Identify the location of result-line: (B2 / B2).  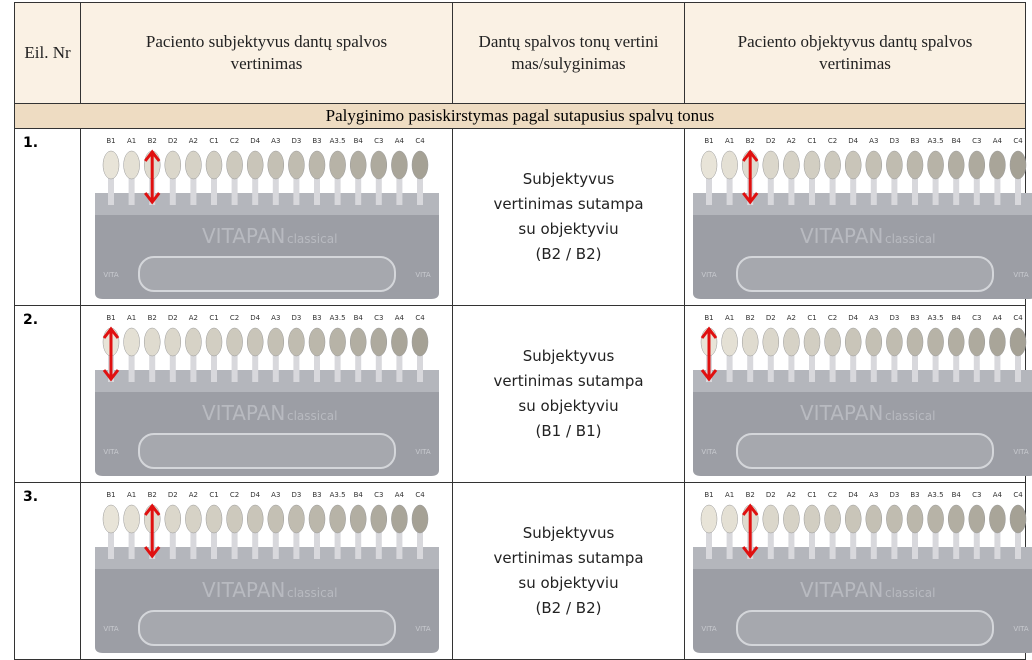
(568, 608).